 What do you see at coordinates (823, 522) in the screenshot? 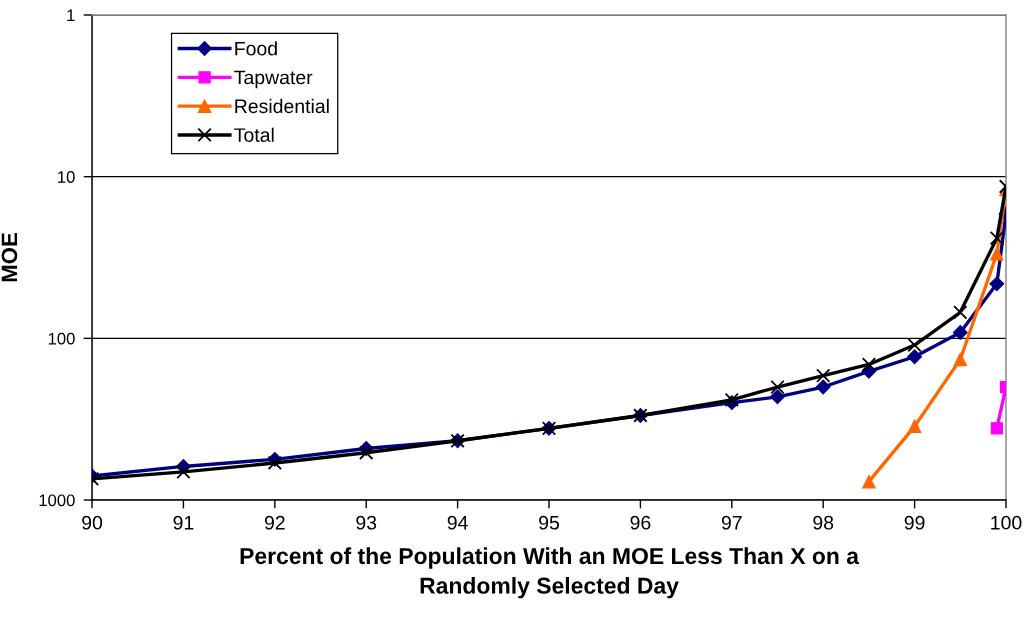
I see `x-tick-label: 98` at bounding box center [823, 522].